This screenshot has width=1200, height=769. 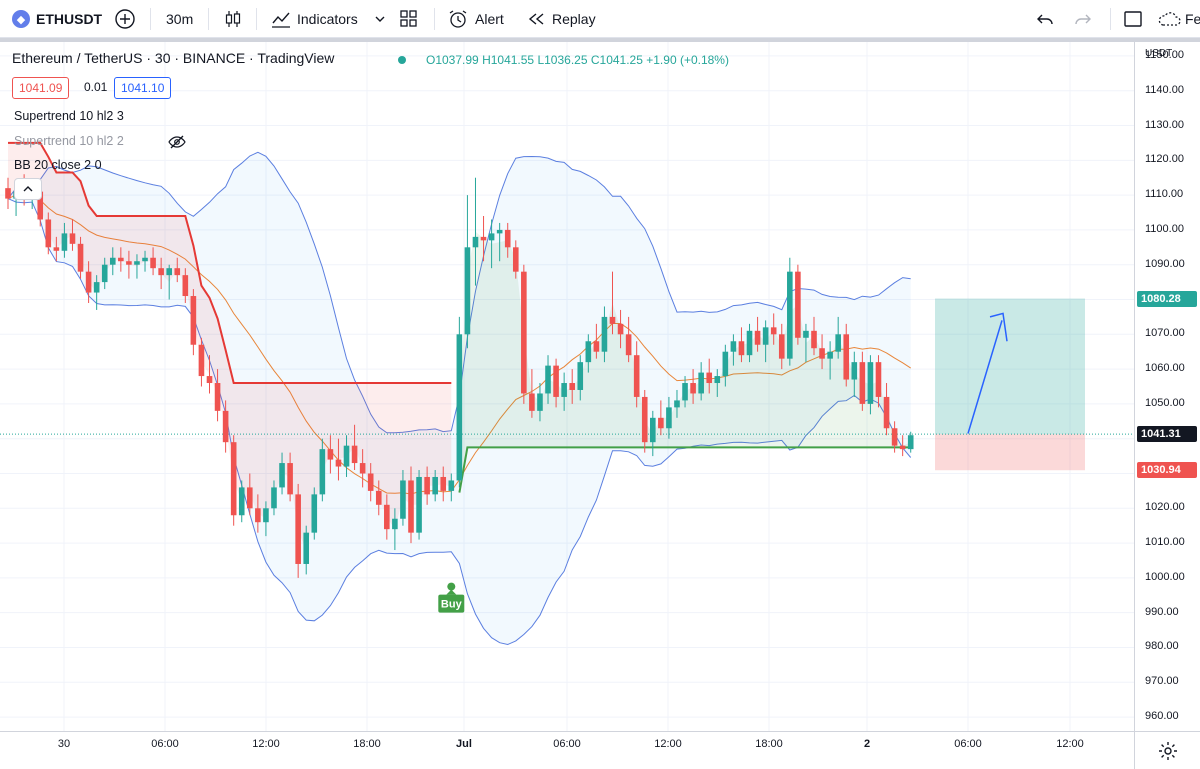 What do you see at coordinates (180, 19) in the screenshot?
I see `interval-selector: 30m` at bounding box center [180, 19].